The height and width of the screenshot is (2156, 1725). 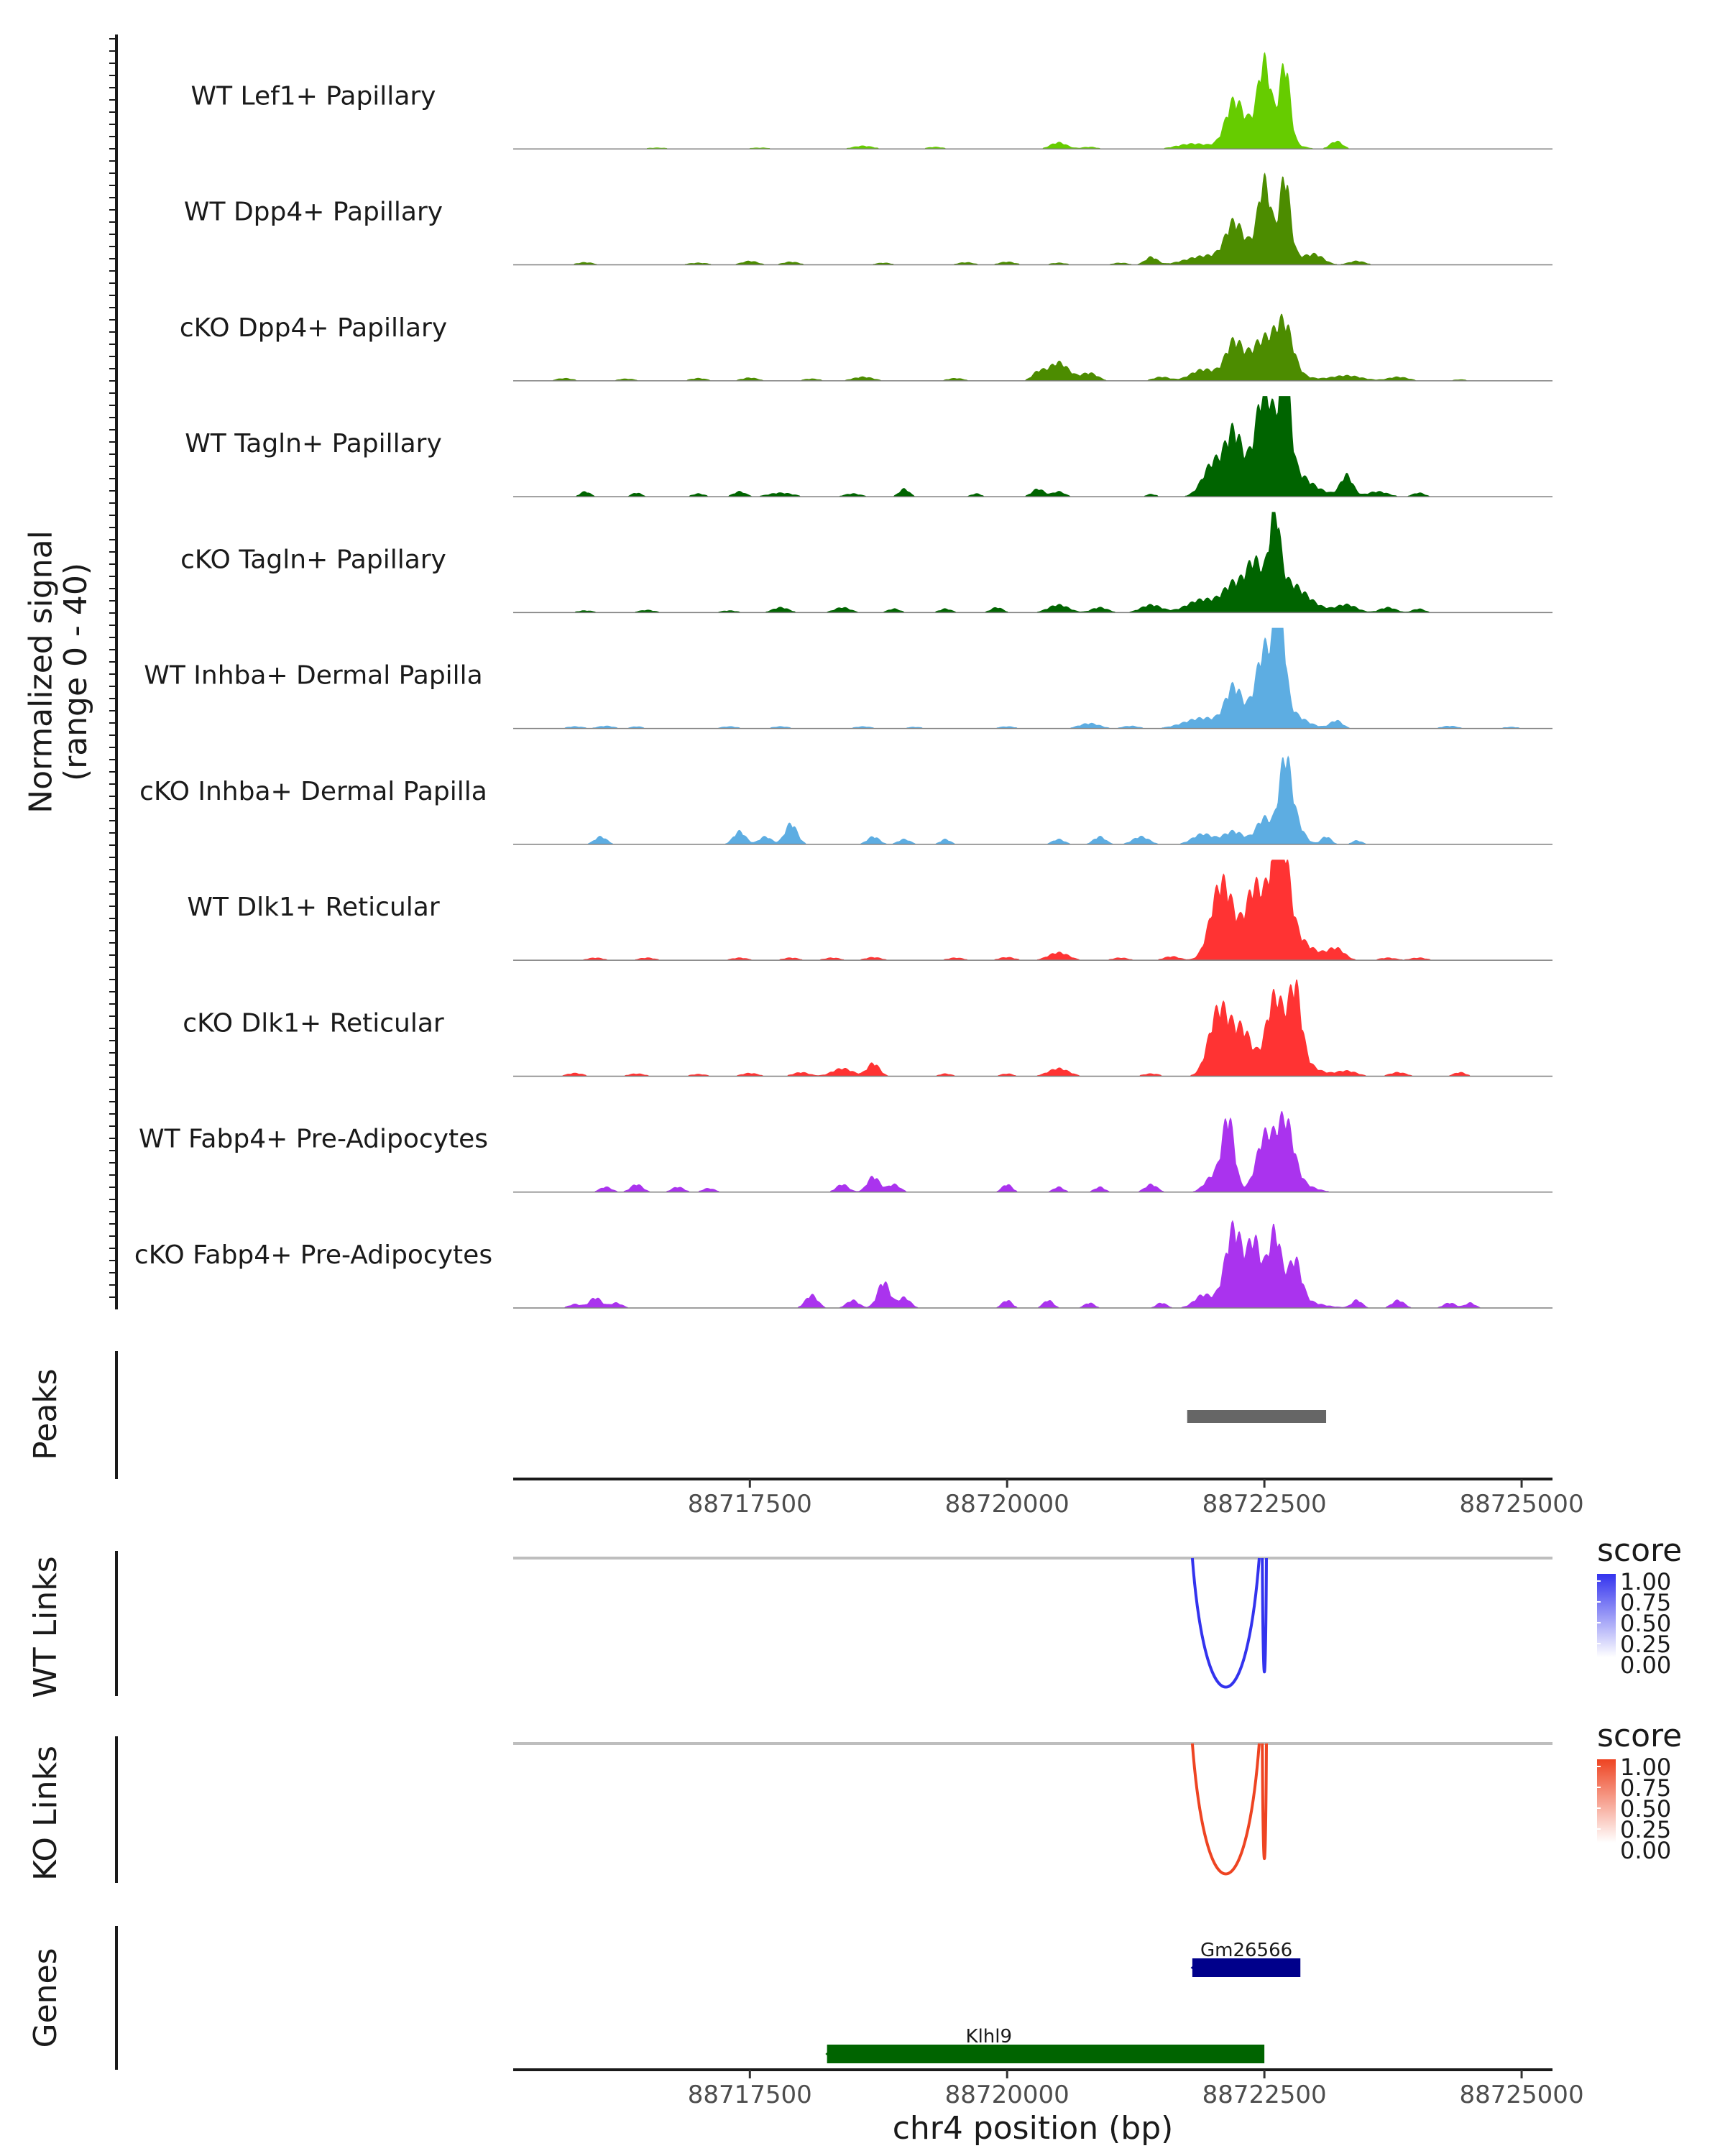 What do you see at coordinates (1007, 2095) in the screenshot?
I see `genes-x-tick-label: 88720000` at bounding box center [1007, 2095].